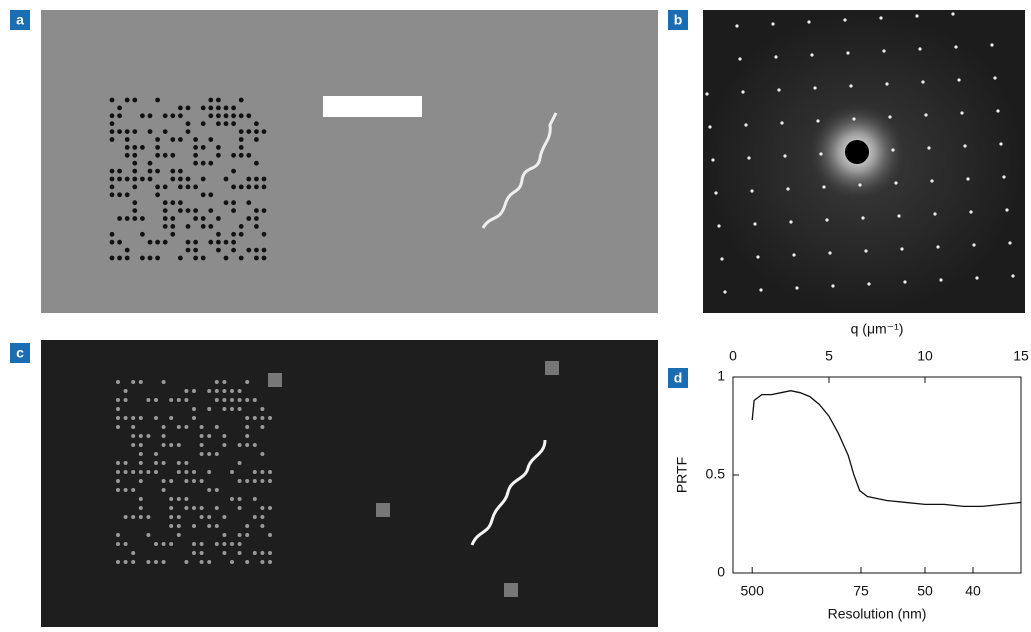 This screenshot has width=1031, height=632. I want to click on x2-tick-label: 75, so click(861, 591).